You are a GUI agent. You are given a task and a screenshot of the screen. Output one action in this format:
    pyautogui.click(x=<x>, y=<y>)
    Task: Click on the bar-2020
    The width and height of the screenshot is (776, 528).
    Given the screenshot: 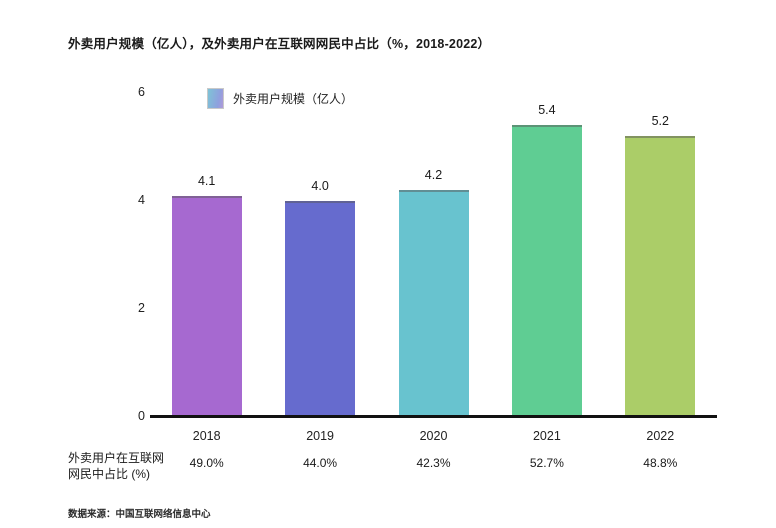 What is the action you would take?
    pyautogui.click(x=433, y=303)
    